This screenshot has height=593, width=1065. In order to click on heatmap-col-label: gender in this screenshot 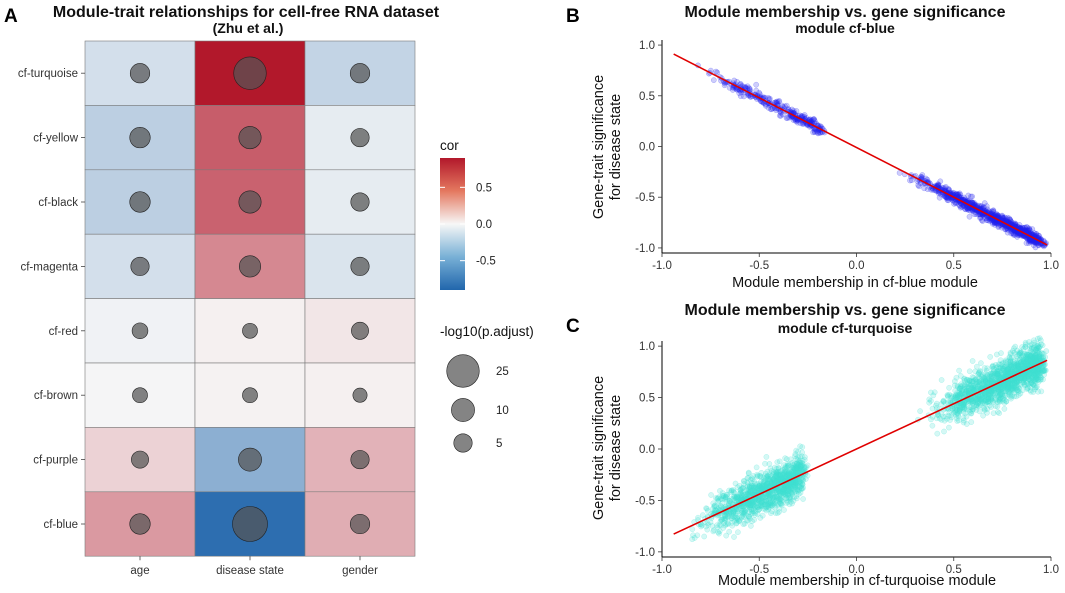, I will do `click(360, 571)`.